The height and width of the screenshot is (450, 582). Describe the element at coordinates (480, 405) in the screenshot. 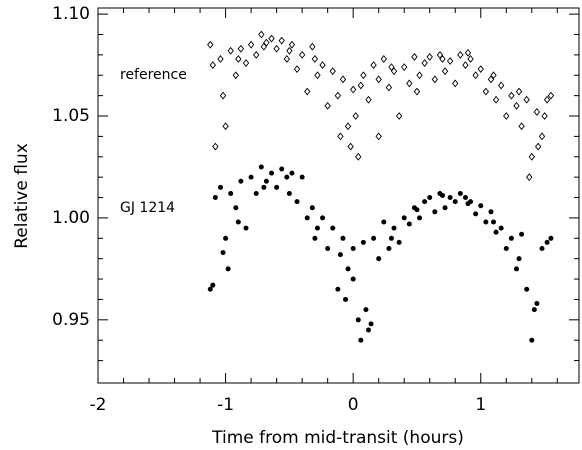

I see `x-tick-label: 1` at that location.